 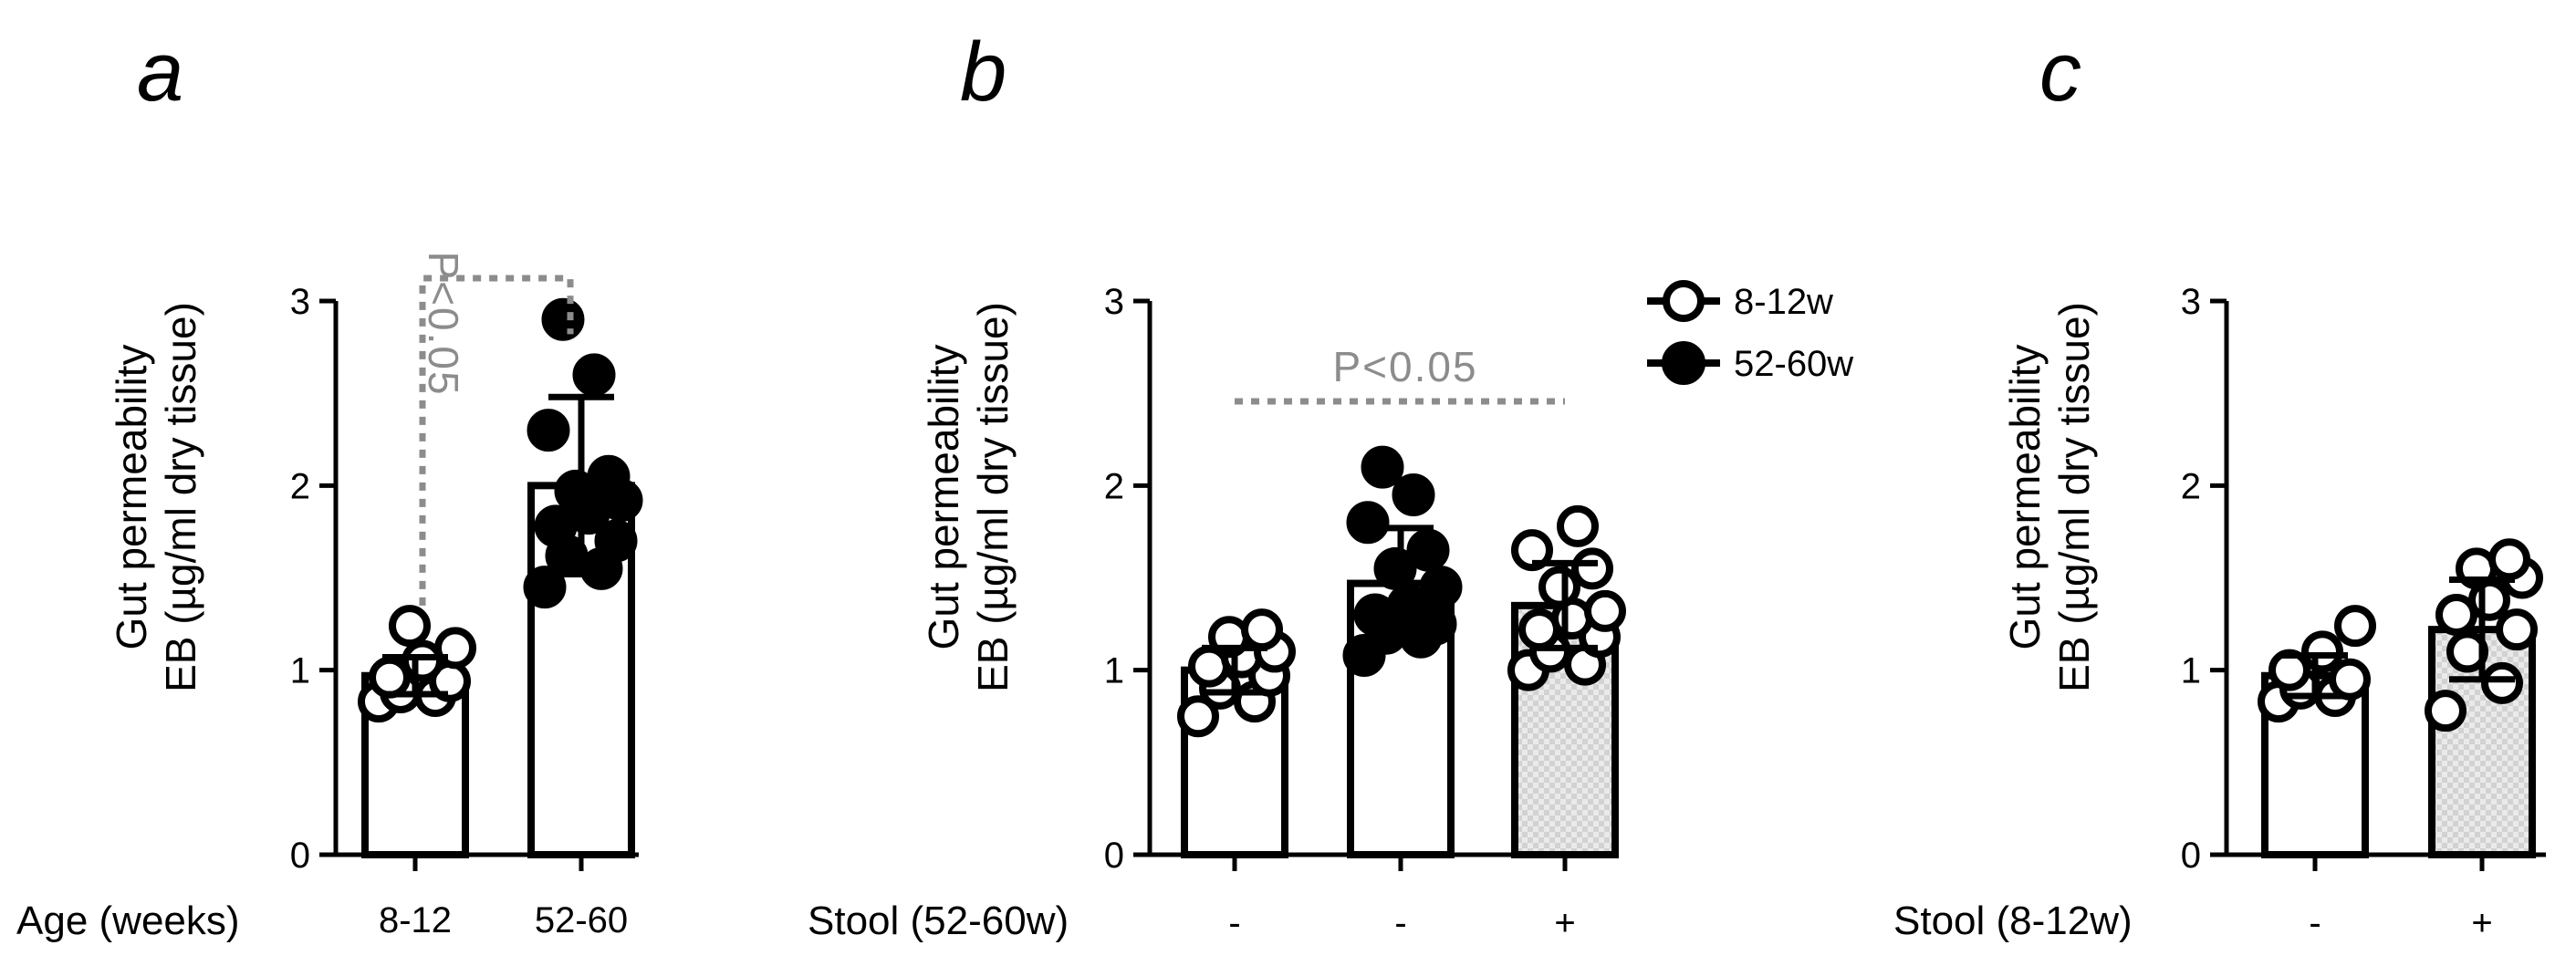 I want to click on legend-label-52-60w: 52-60w, so click(x=1793, y=364).